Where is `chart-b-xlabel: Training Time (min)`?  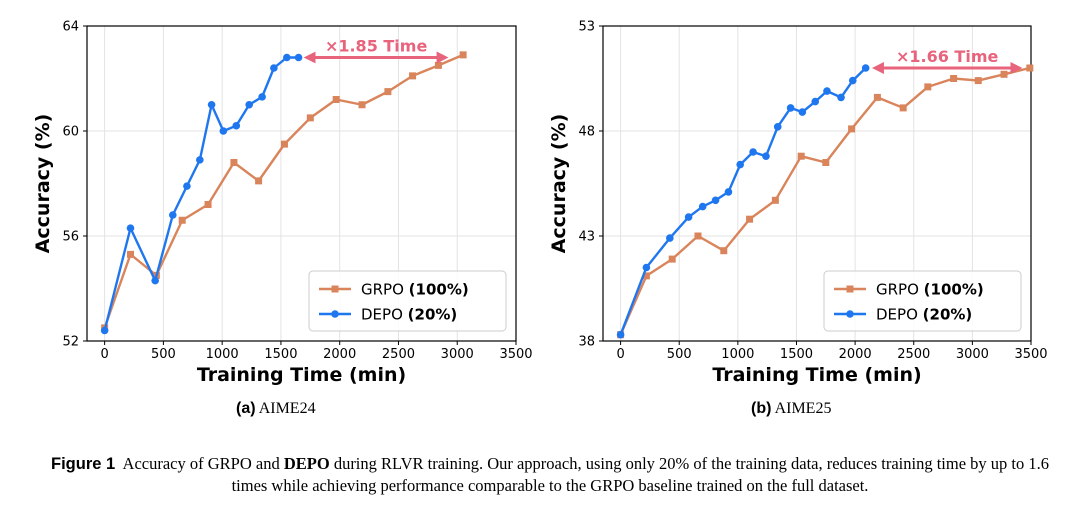 chart-b-xlabel: Training Time (min) is located at coordinates (816, 375).